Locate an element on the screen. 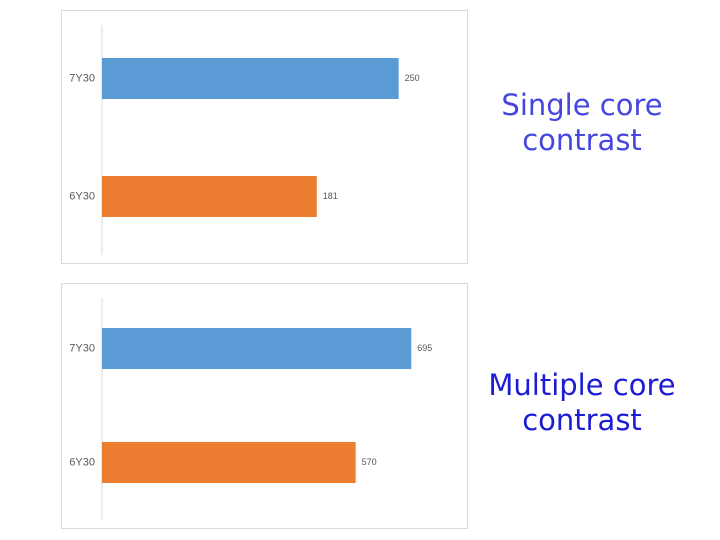  chart-caption: Multiple core contrast is located at coordinates (582, 402).